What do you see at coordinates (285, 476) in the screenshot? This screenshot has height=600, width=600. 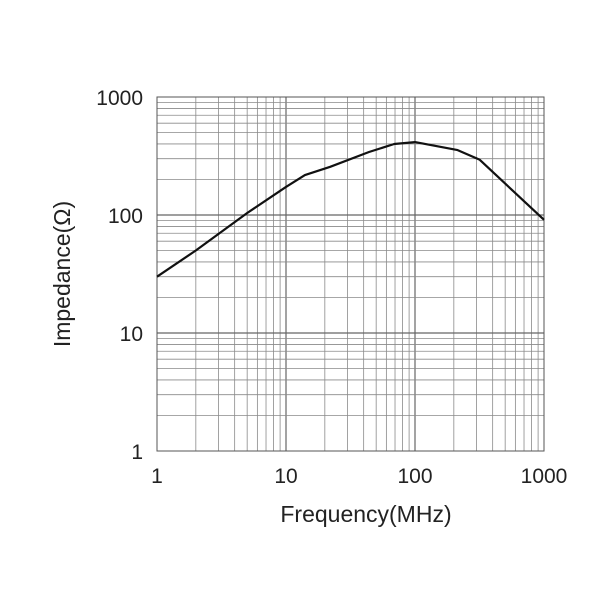 I see `x-tick-label: 10` at bounding box center [285, 476].